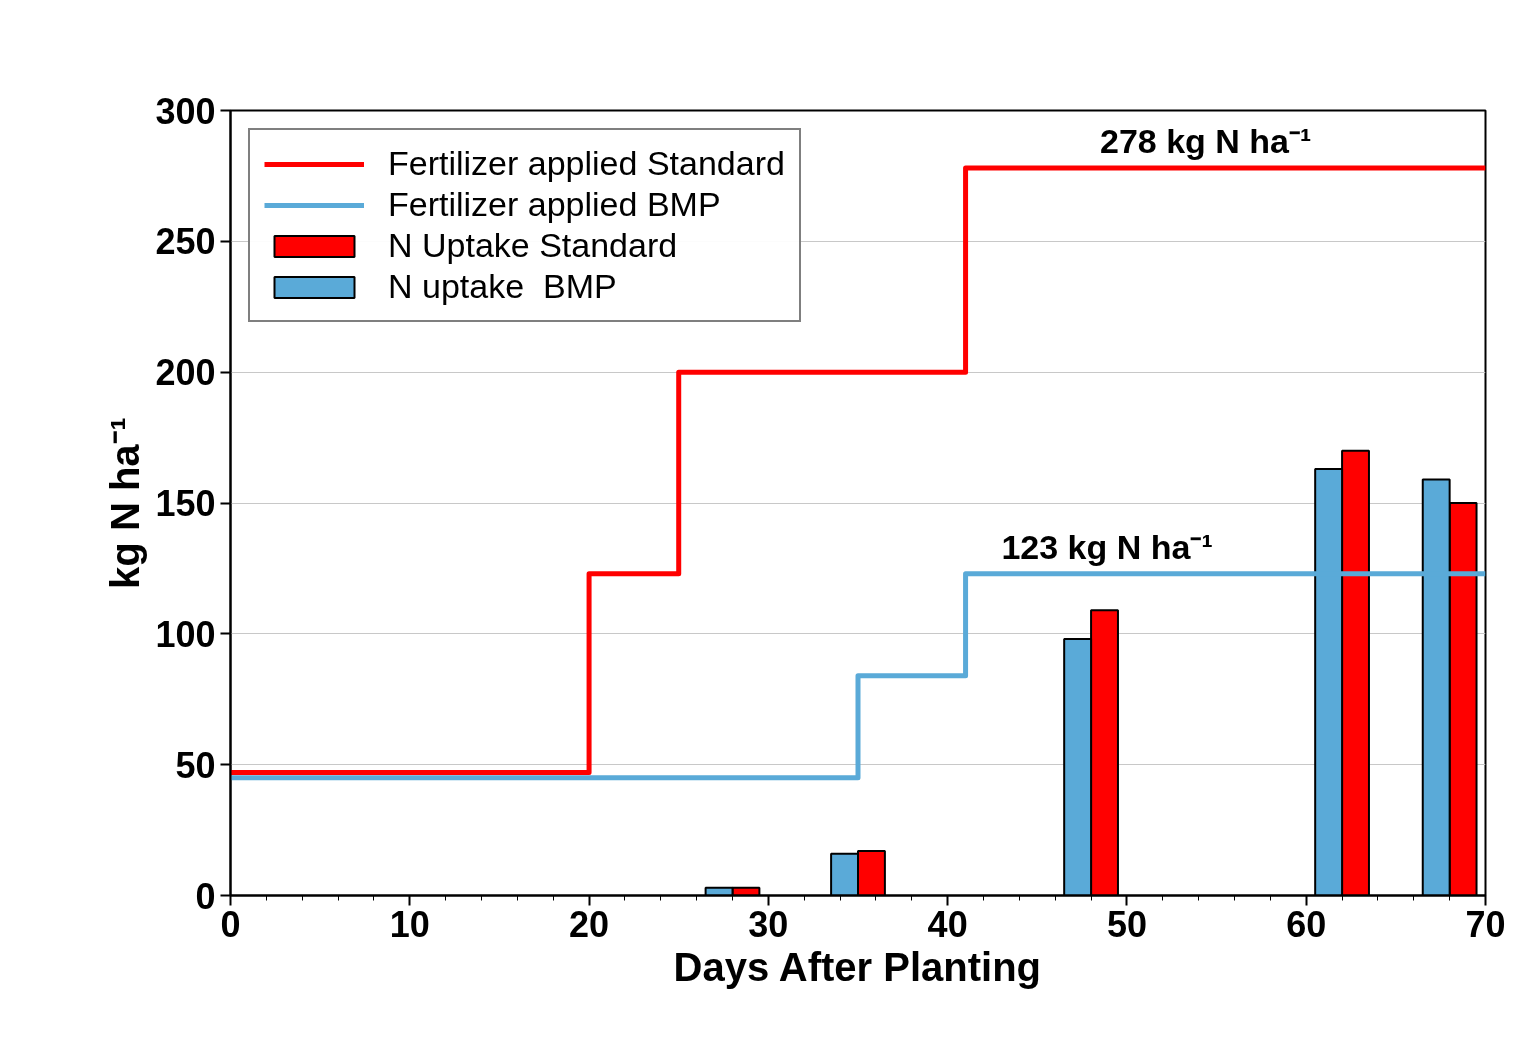 The height and width of the screenshot is (1053, 1540). What do you see at coordinates (185, 111) in the screenshot?
I see `y-tick-label: 300` at bounding box center [185, 111].